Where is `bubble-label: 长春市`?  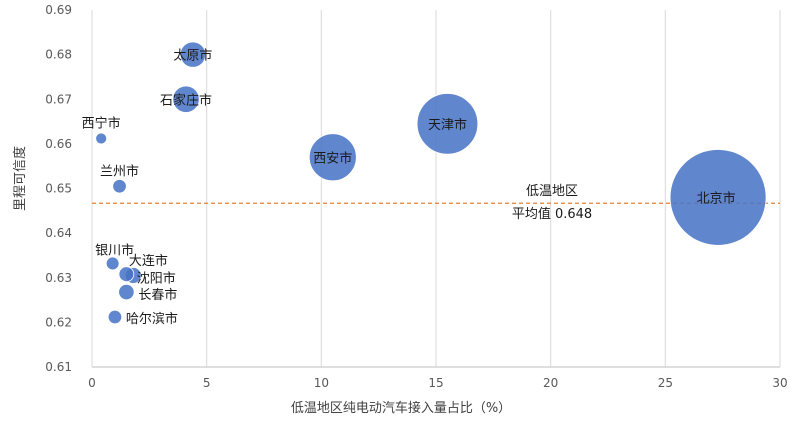 bubble-label: 长春市 is located at coordinates (157, 295).